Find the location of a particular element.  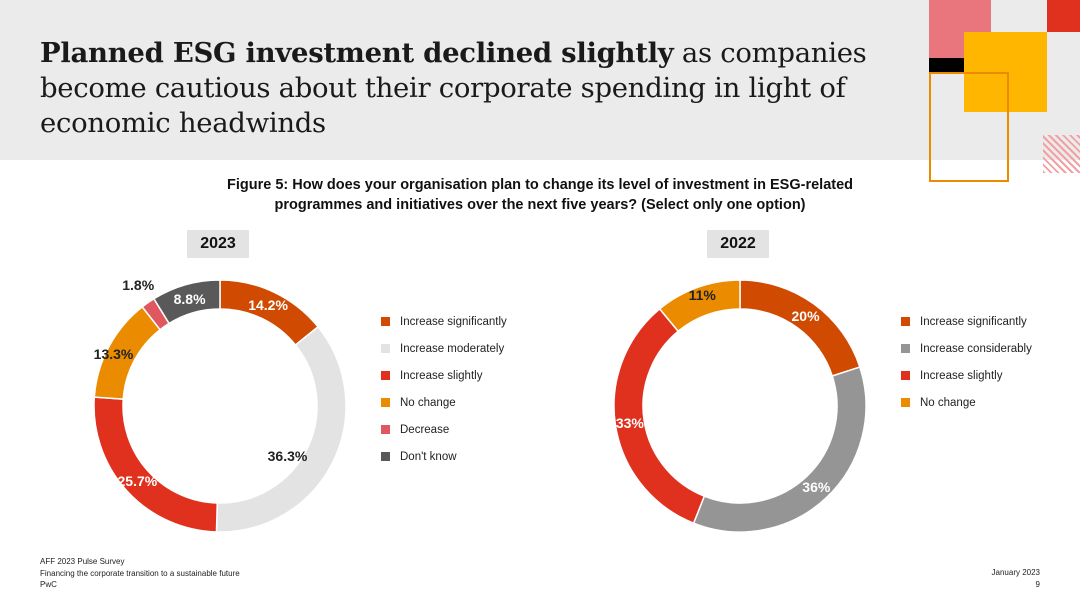

donut-segment-increase-slightly is located at coordinates (156, 464).